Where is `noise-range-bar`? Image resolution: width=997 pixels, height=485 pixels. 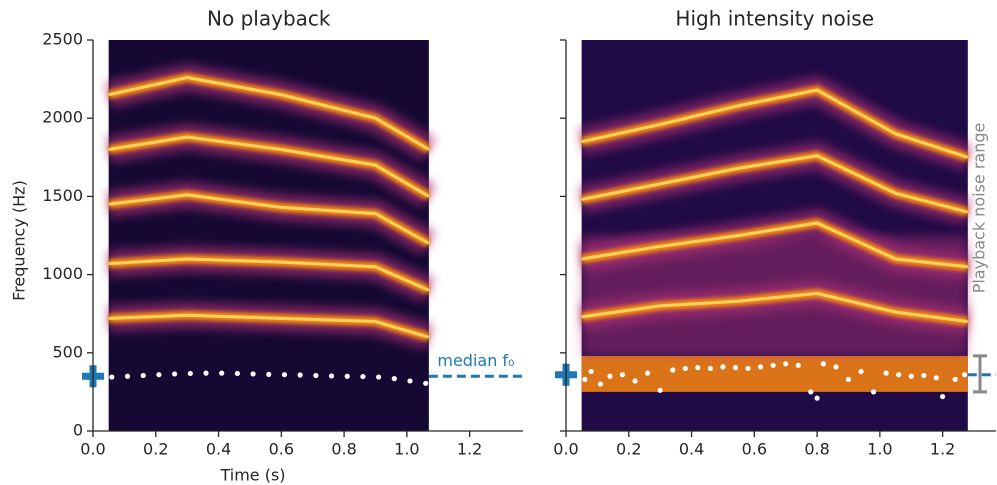 noise-range-bar is located at coordinates (980, 374).